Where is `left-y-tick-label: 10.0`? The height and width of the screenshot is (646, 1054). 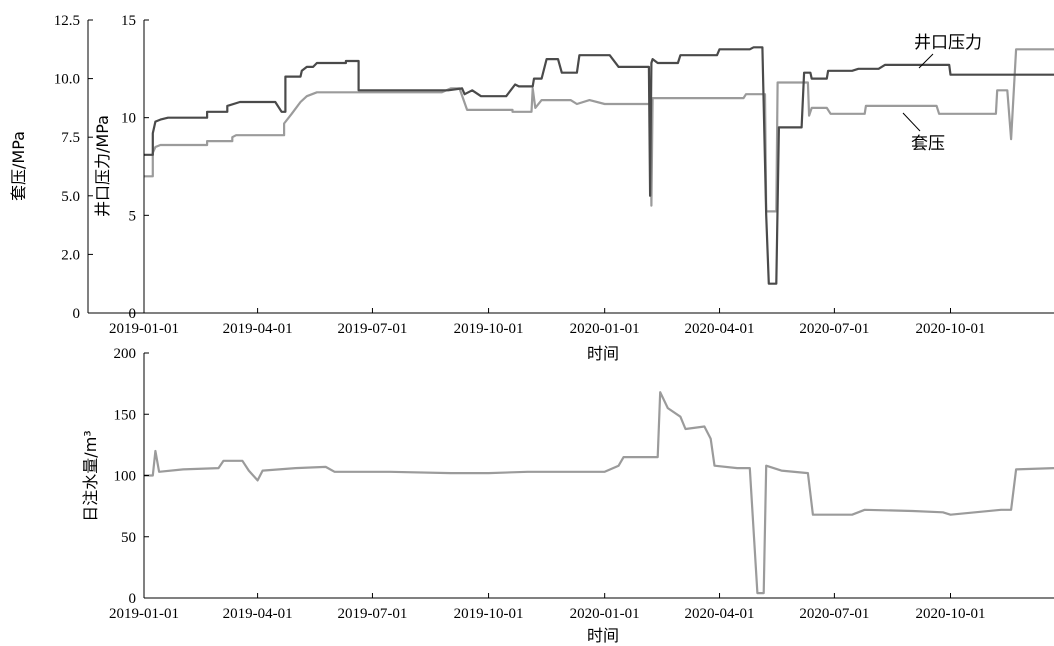
left-y-tick-label: 10.0 is located at coordinates (67, 80).